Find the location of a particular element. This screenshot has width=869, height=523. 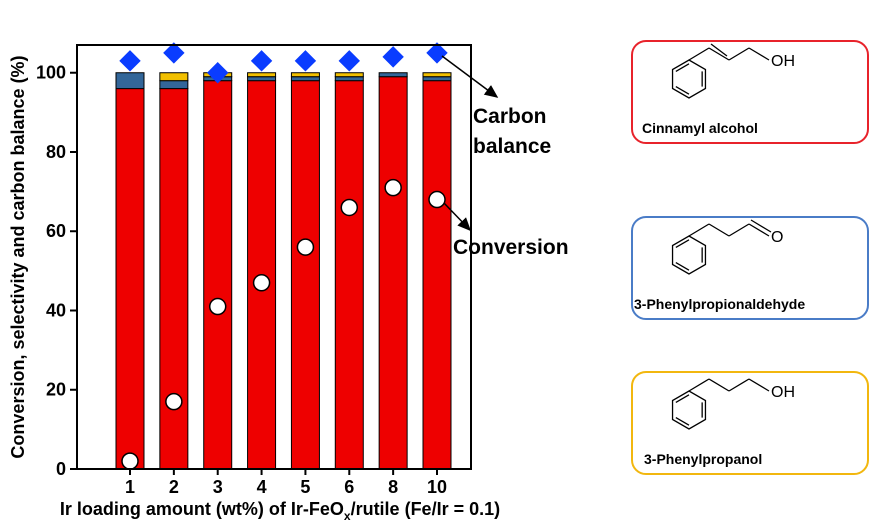

carbon-balance-annotation: Carbon balance is located at coordinates (512, 131).